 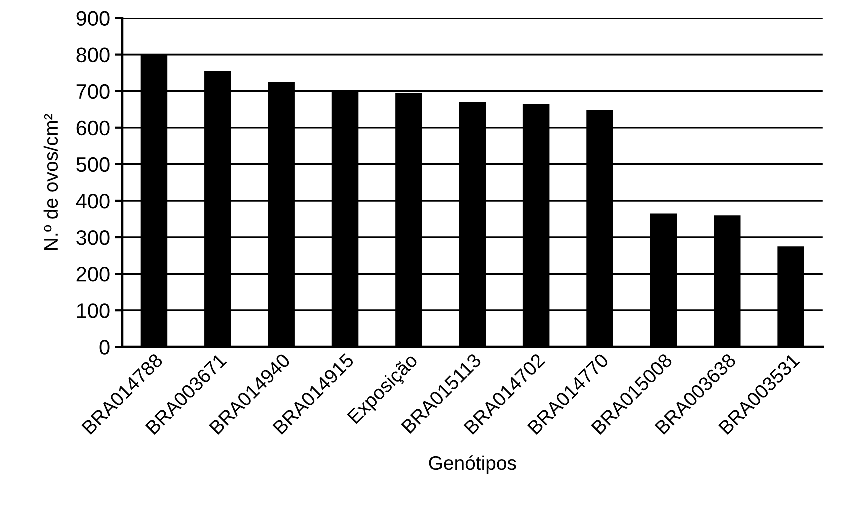 What do you see at coordinates (93, 164) in the screenshot?
I see `y-tick-label: 500` at bounding box center [93, 164].